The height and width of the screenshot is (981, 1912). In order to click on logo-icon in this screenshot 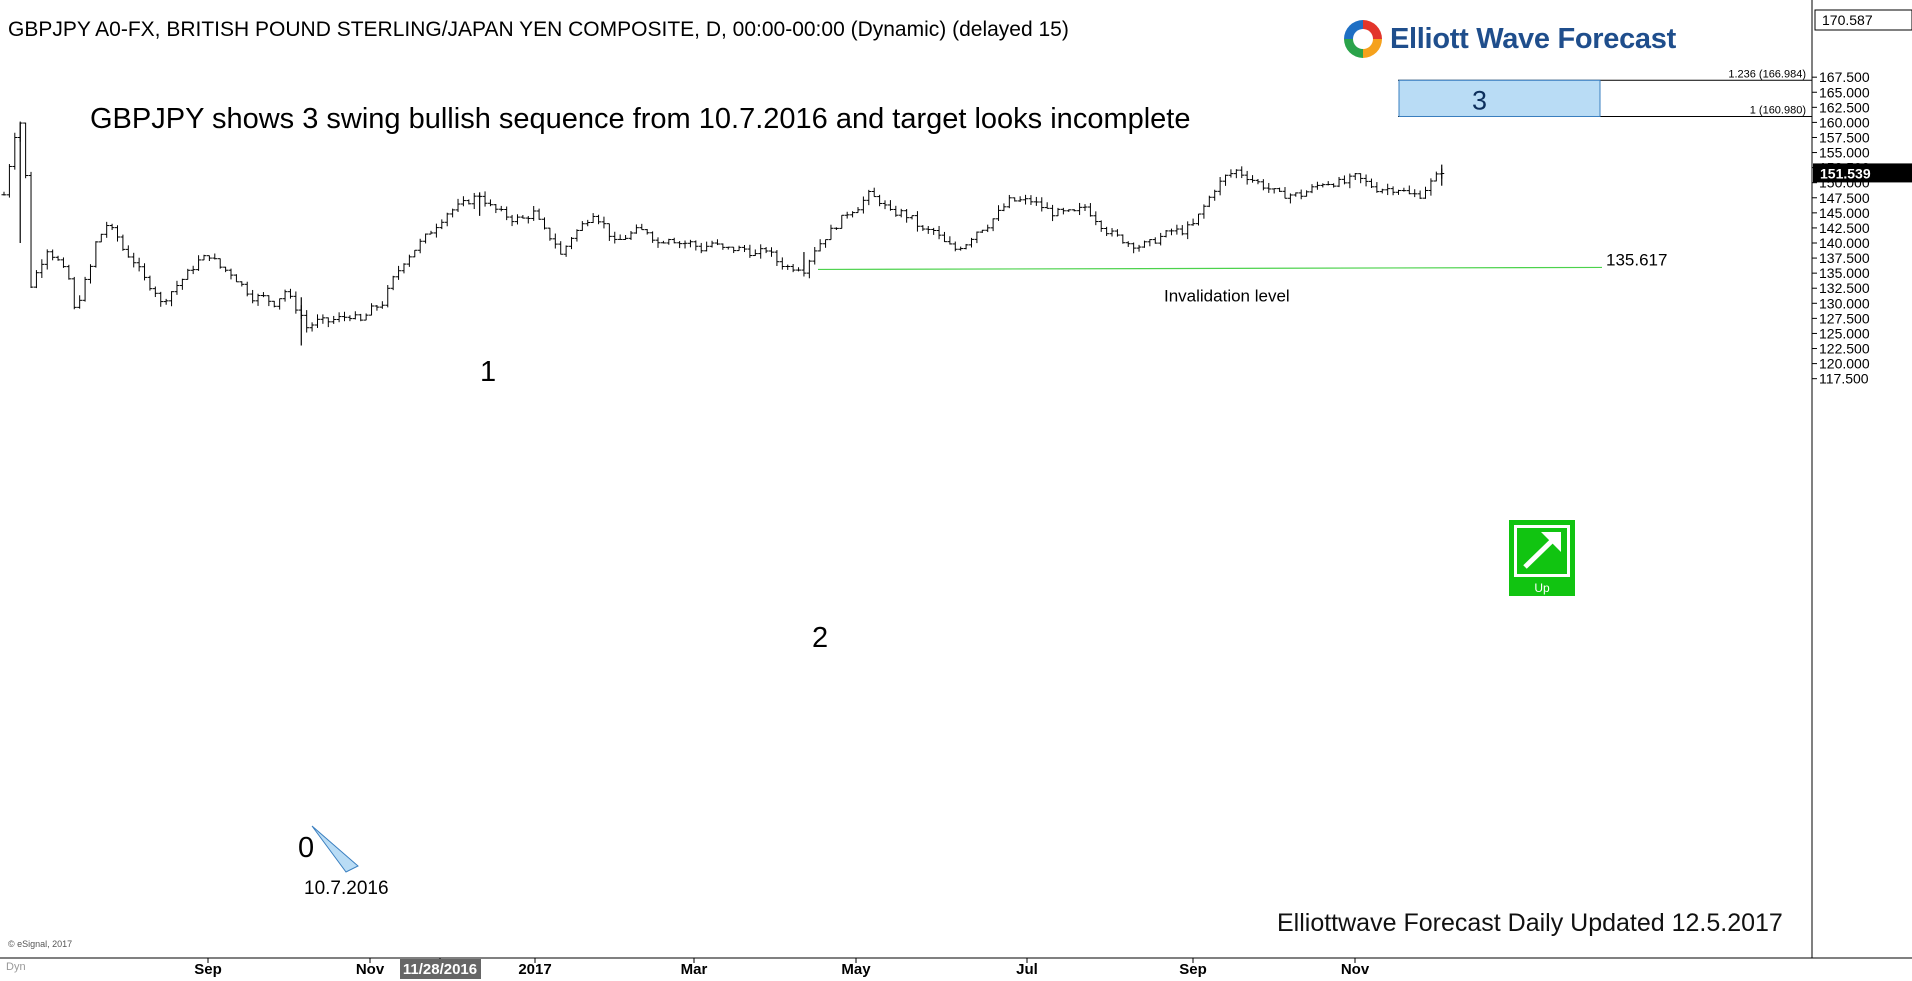, I will do `click(1363, 39)`.